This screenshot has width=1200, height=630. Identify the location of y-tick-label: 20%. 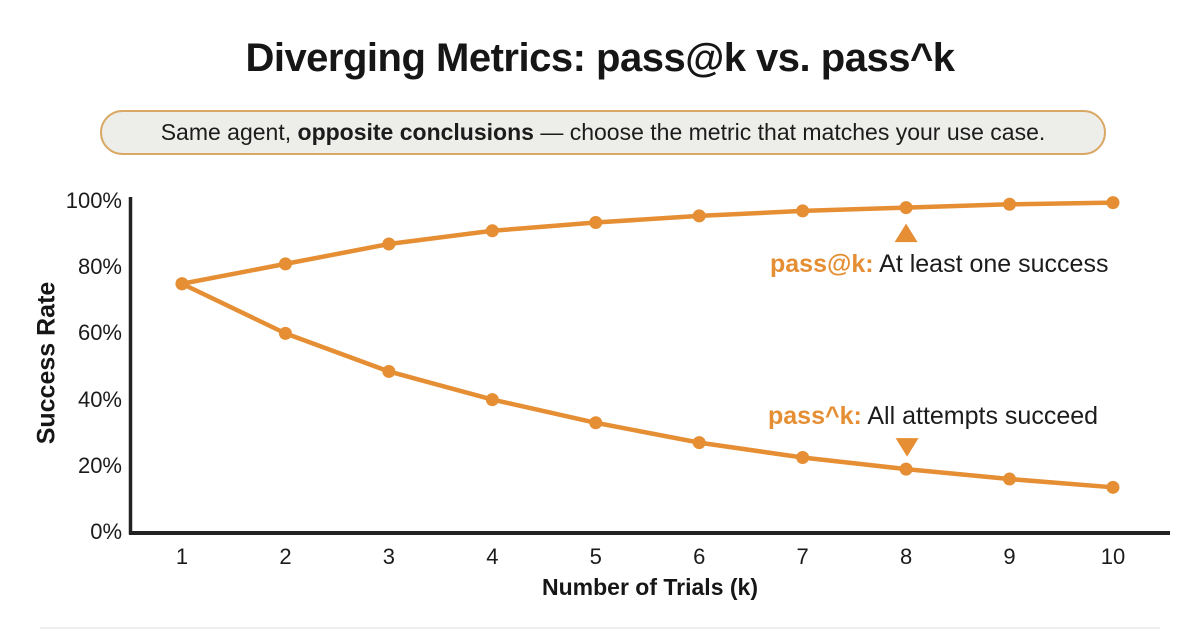
(99, 465).